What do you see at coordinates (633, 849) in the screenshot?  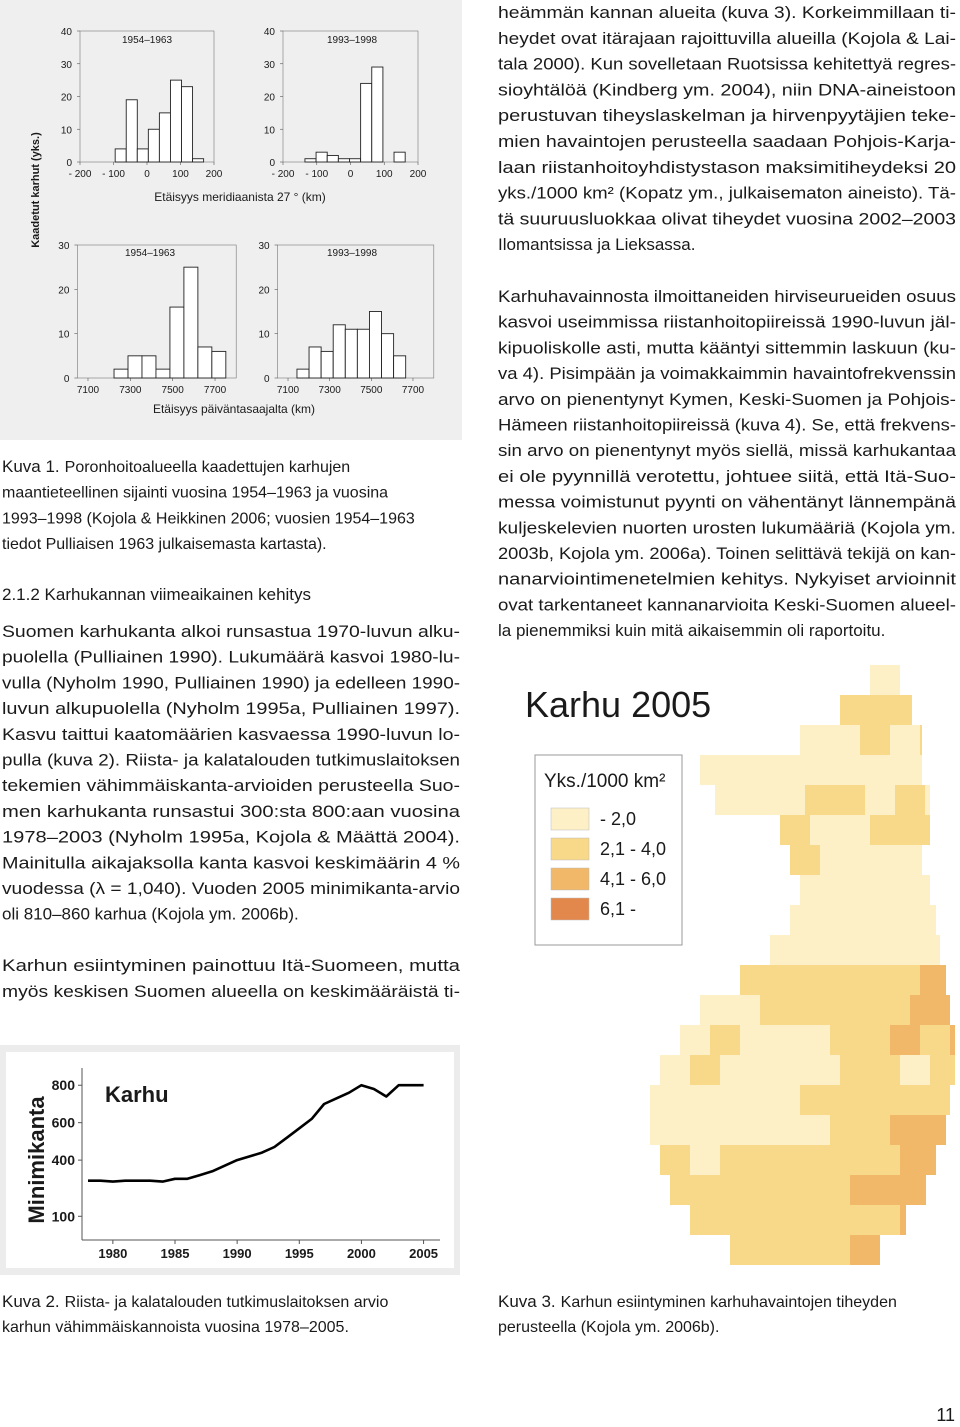 I see `legend-label: 2,1 - 4,0` at bounding box center [633, 849].